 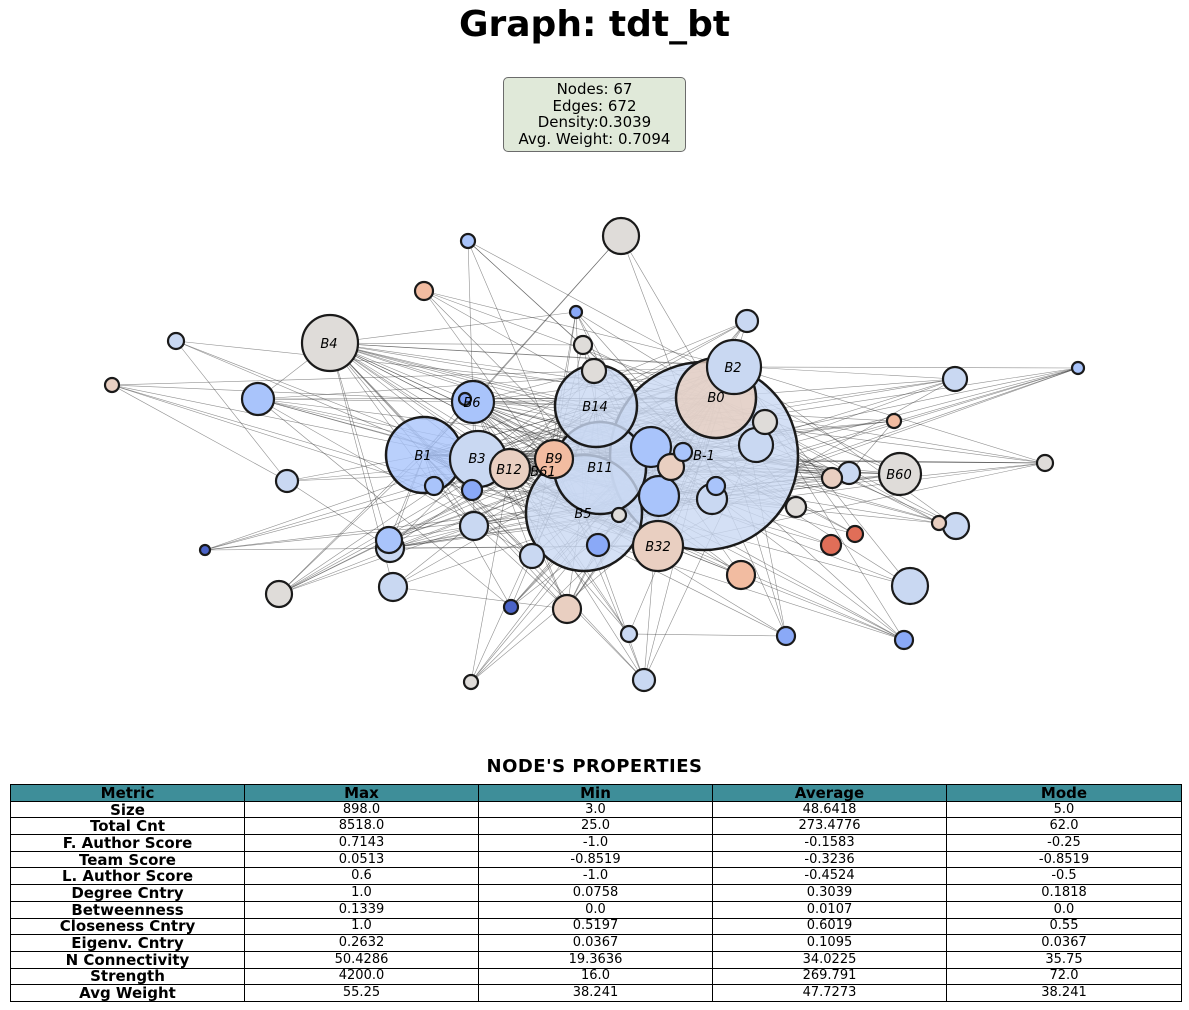 I want to click on metric-value-cell: -0.8519, so click(x=595, y=859).